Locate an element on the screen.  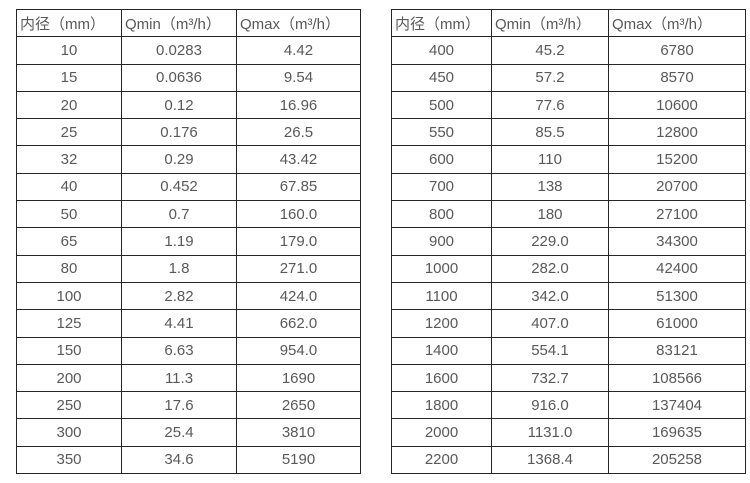
qmin-cell: 732.7 is located at coordinates (550, 378).